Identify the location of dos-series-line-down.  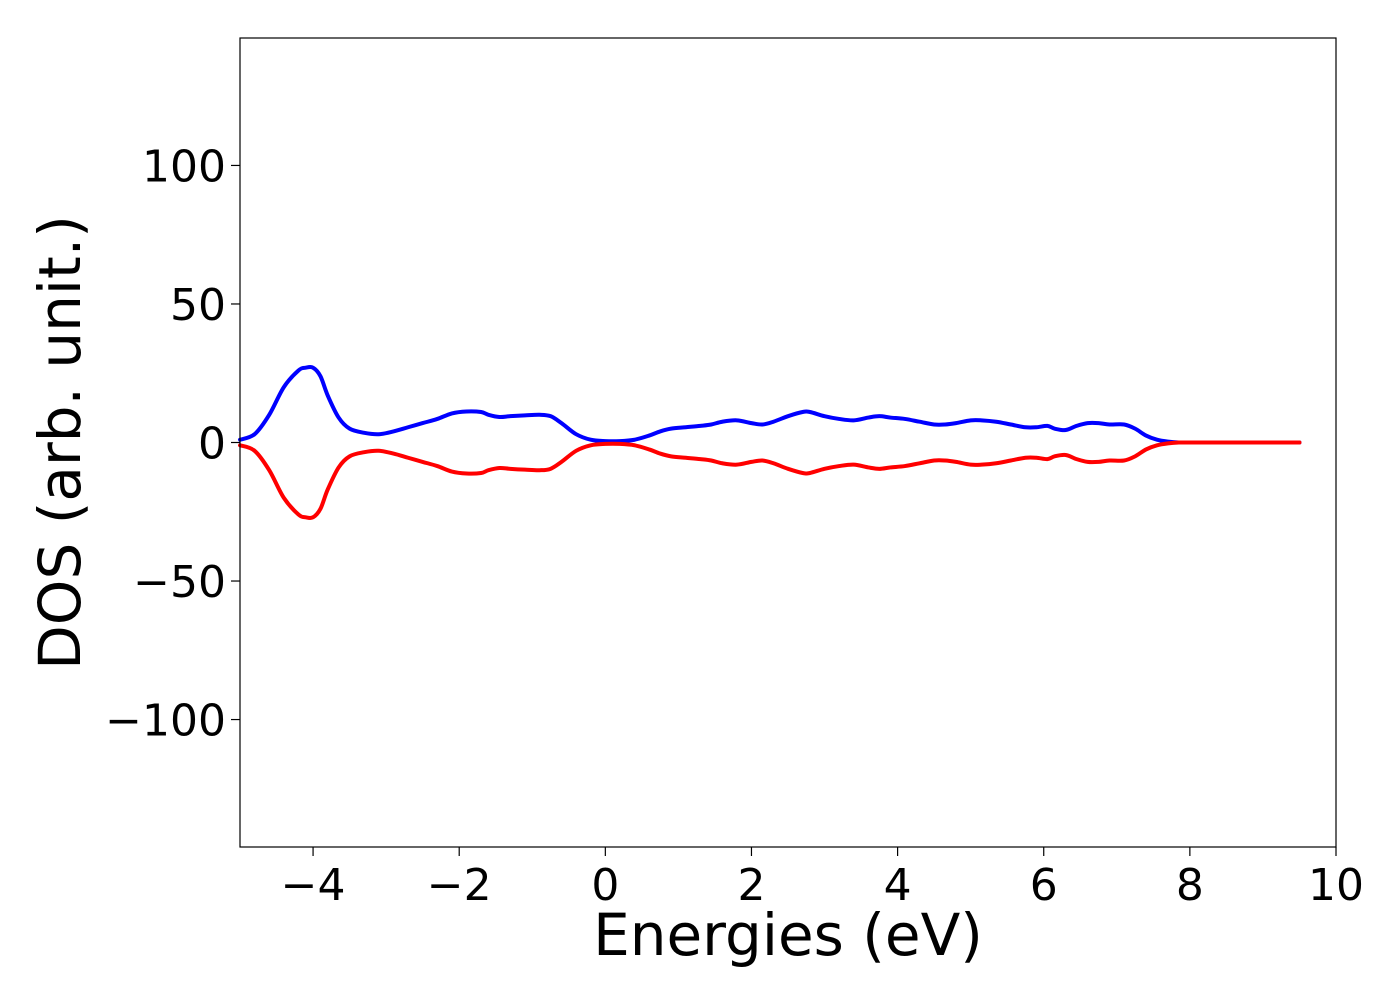
(770, 480).